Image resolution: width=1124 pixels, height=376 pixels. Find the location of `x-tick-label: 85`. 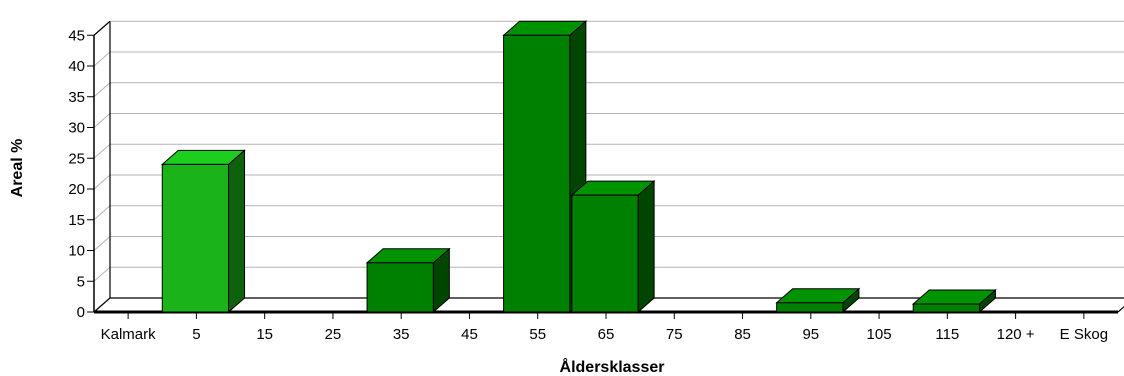

x-tick-label: 85 is located at coordinates (742, 334).